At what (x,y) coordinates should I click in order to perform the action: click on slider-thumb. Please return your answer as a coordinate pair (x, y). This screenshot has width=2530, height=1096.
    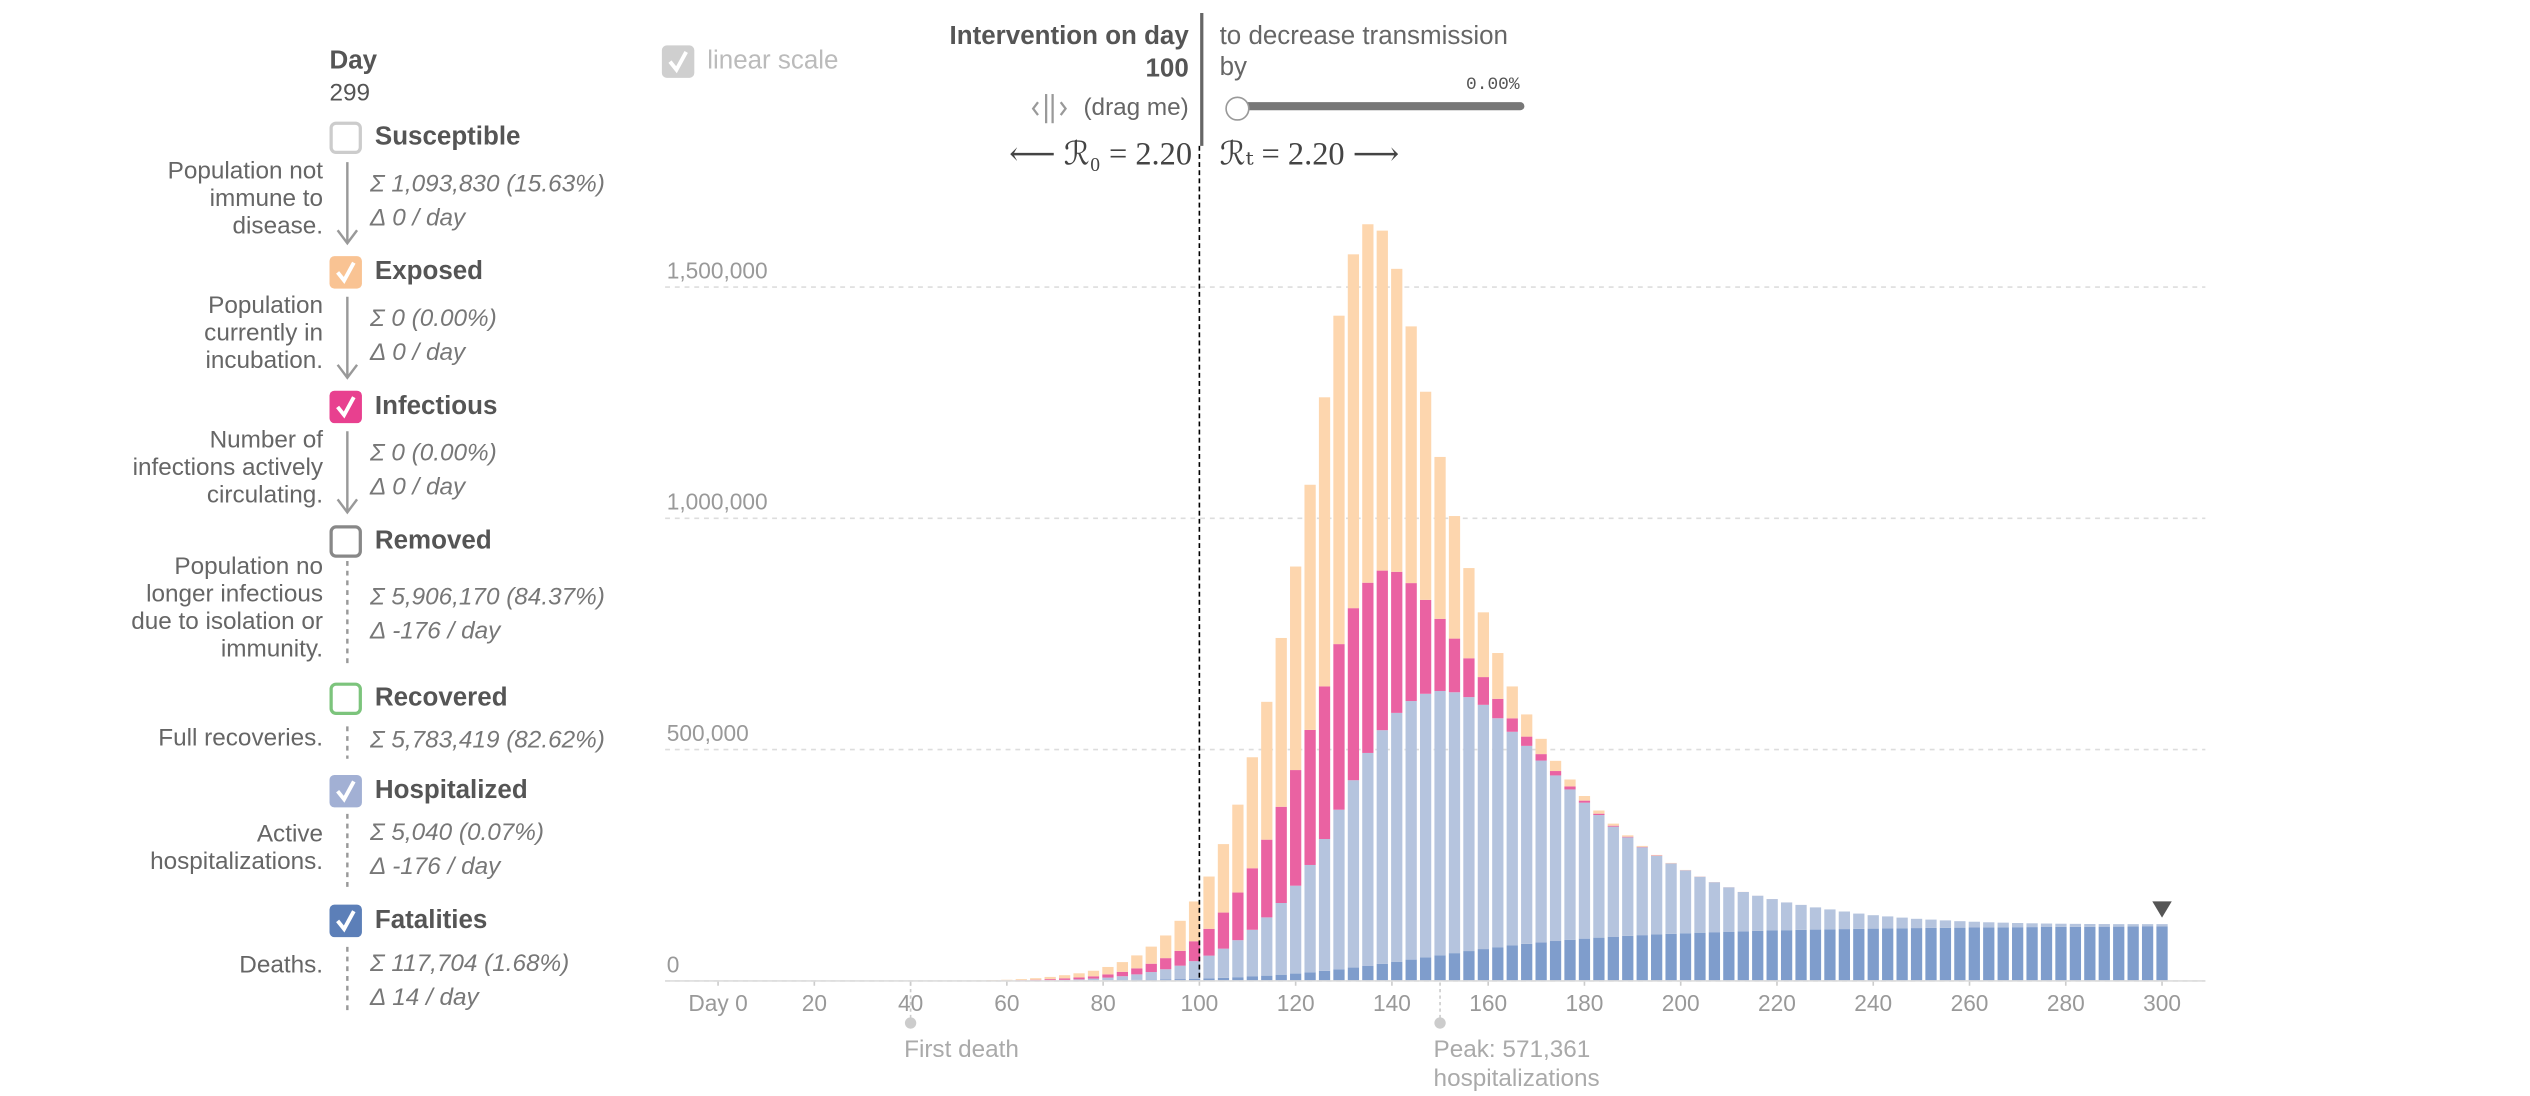
    Looking at the image, I should click on (1237, 108).